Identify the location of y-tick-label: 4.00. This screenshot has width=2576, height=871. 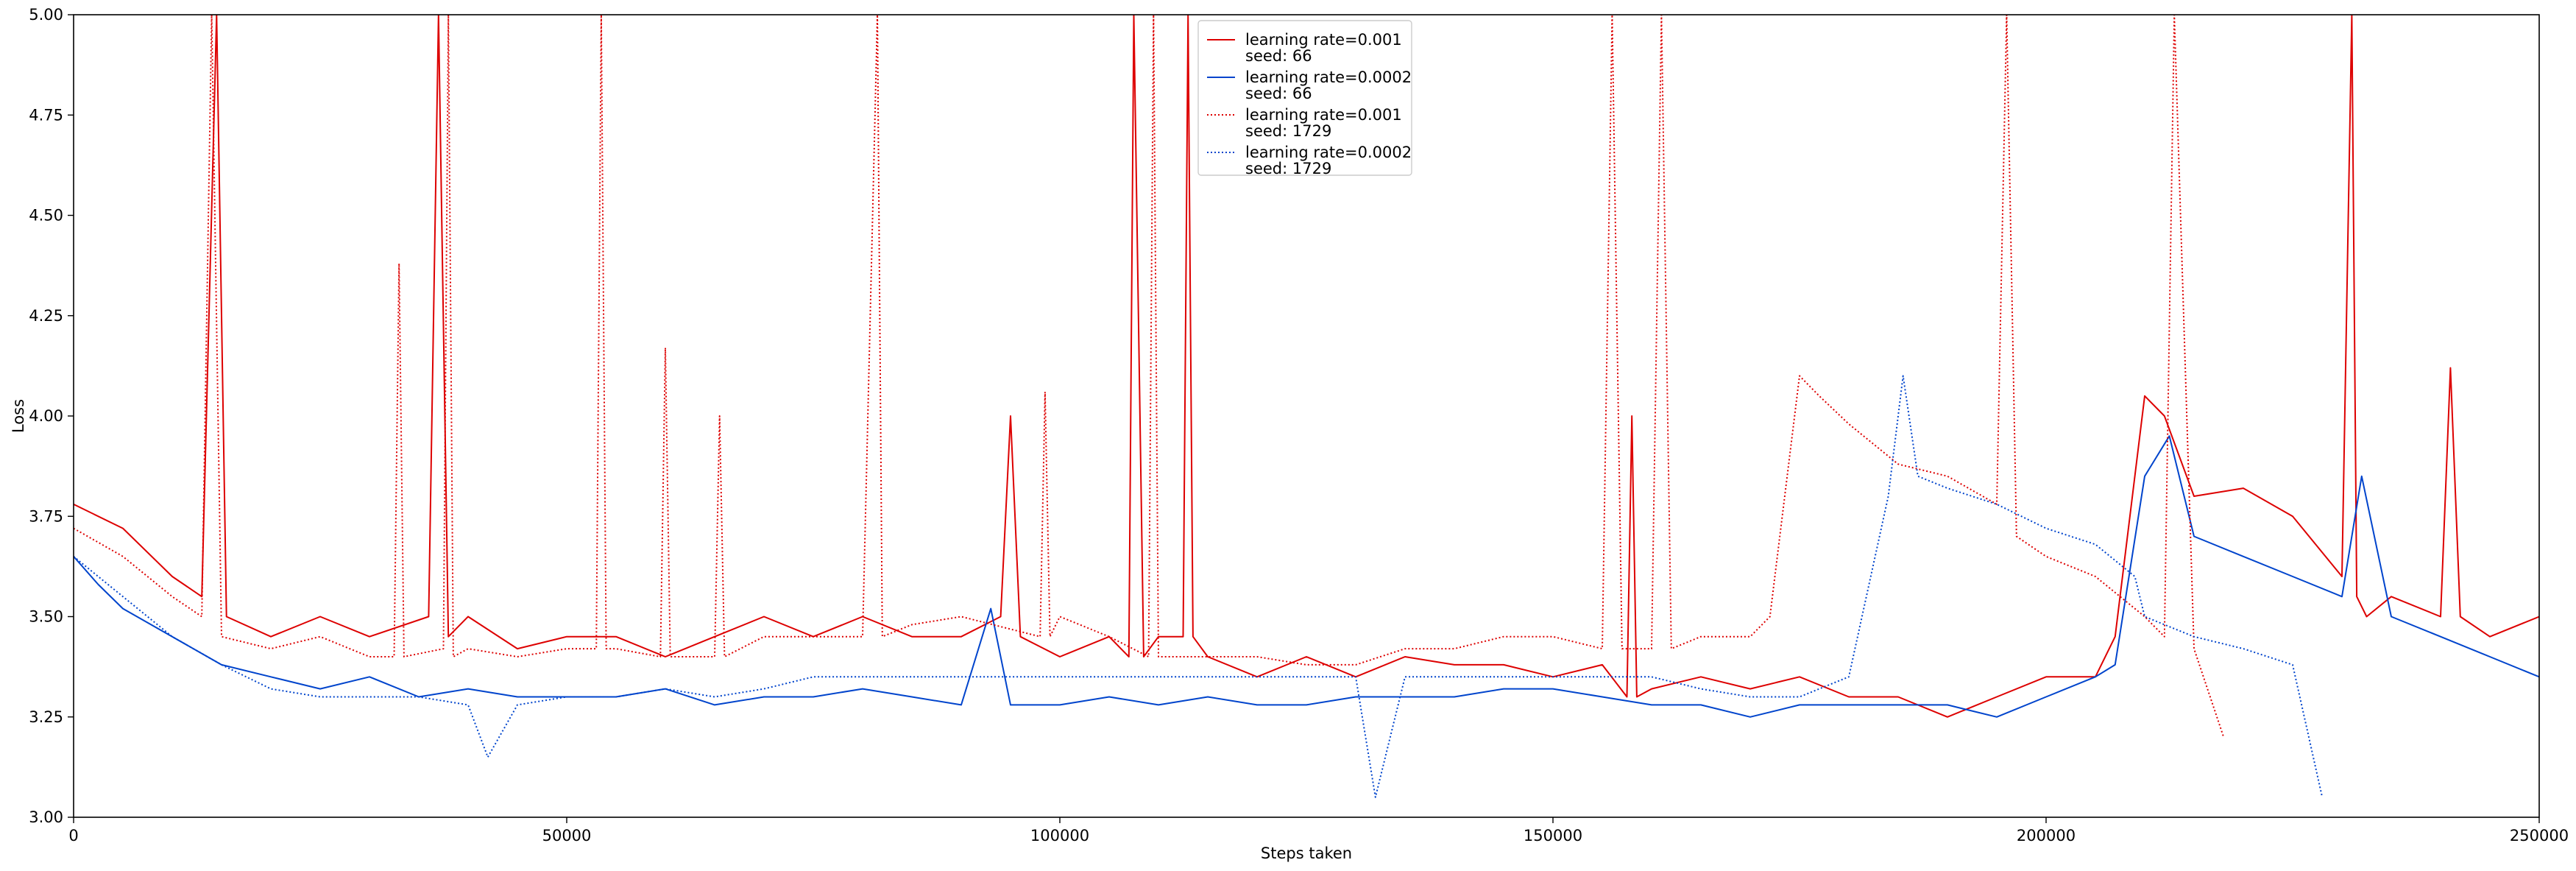
(46, 416).